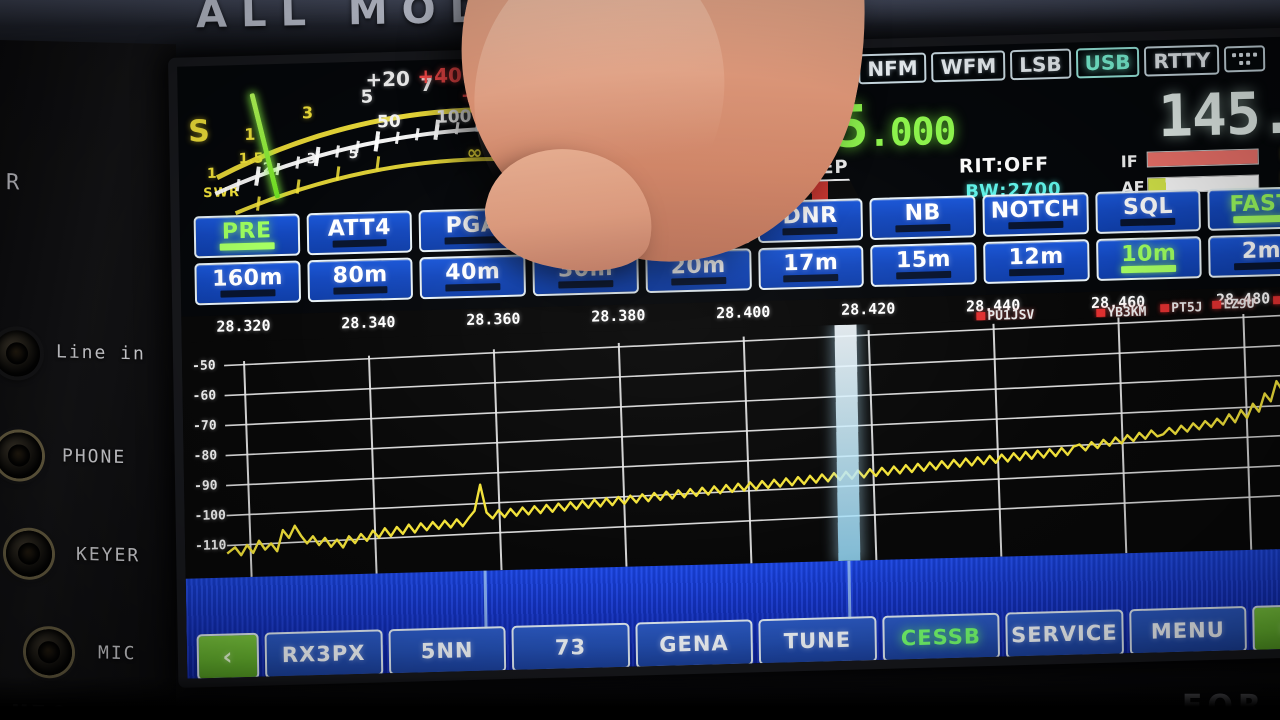 The height and width of the screenshot is (720, 1280). What do you see at coordinates (1187, 308) in the screenshot?
I see `callsign-marker-2: PT5J` at bounding box center [1187, 308].